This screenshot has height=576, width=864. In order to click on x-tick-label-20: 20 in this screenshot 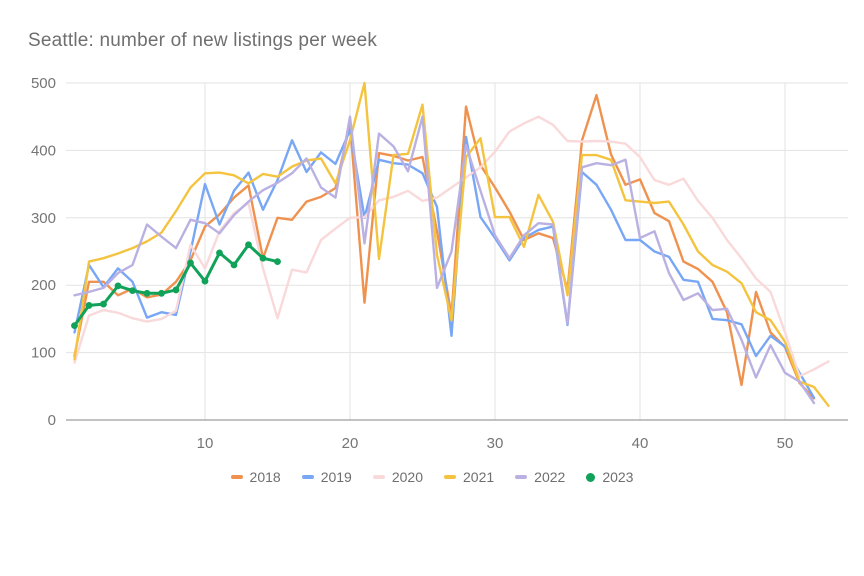, I will do `click(350, 443)`.